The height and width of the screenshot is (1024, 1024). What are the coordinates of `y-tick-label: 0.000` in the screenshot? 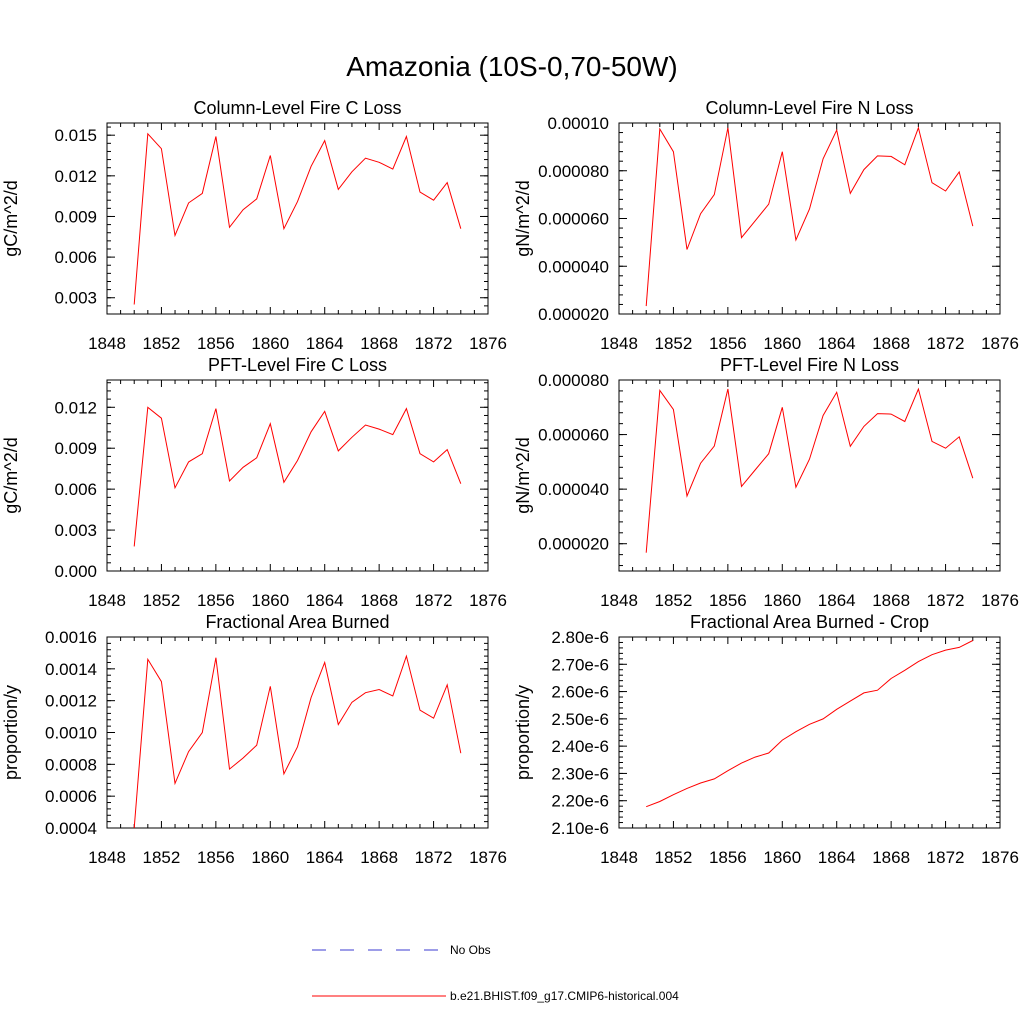 It's located at (75, 571).